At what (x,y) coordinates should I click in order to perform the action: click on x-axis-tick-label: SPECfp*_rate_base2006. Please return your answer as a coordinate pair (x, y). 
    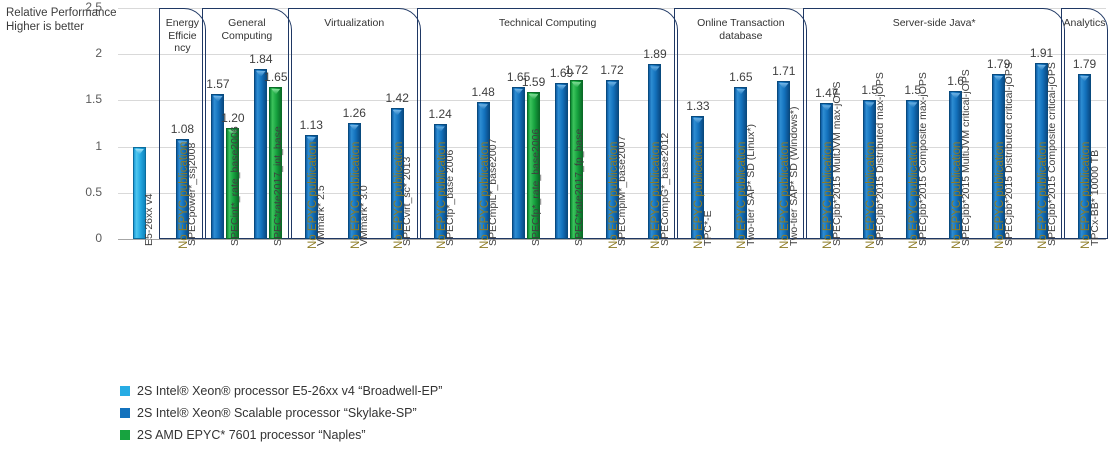
    Looking at the image, I should click on (536, 187).